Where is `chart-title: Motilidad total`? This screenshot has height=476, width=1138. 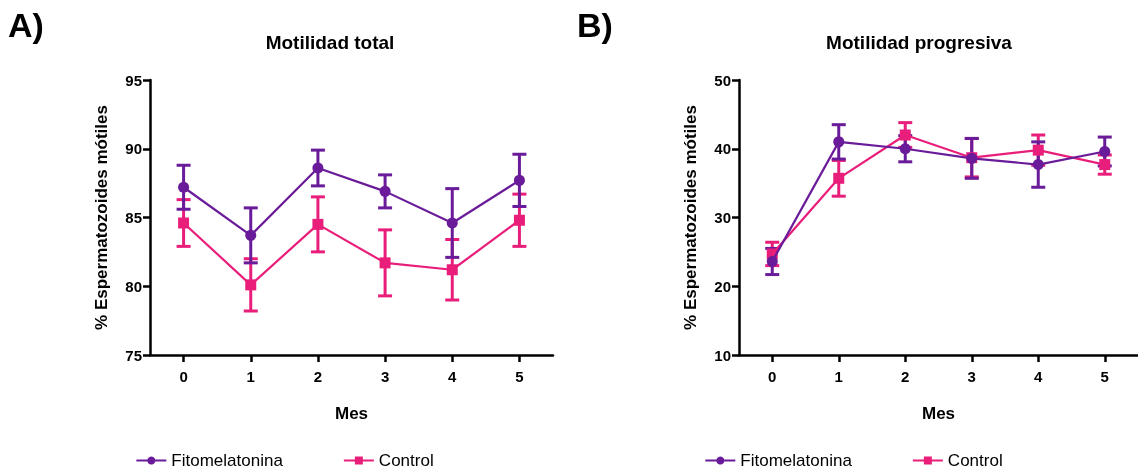
chart-title: Motilidad total is located at coordinates (330, 42).